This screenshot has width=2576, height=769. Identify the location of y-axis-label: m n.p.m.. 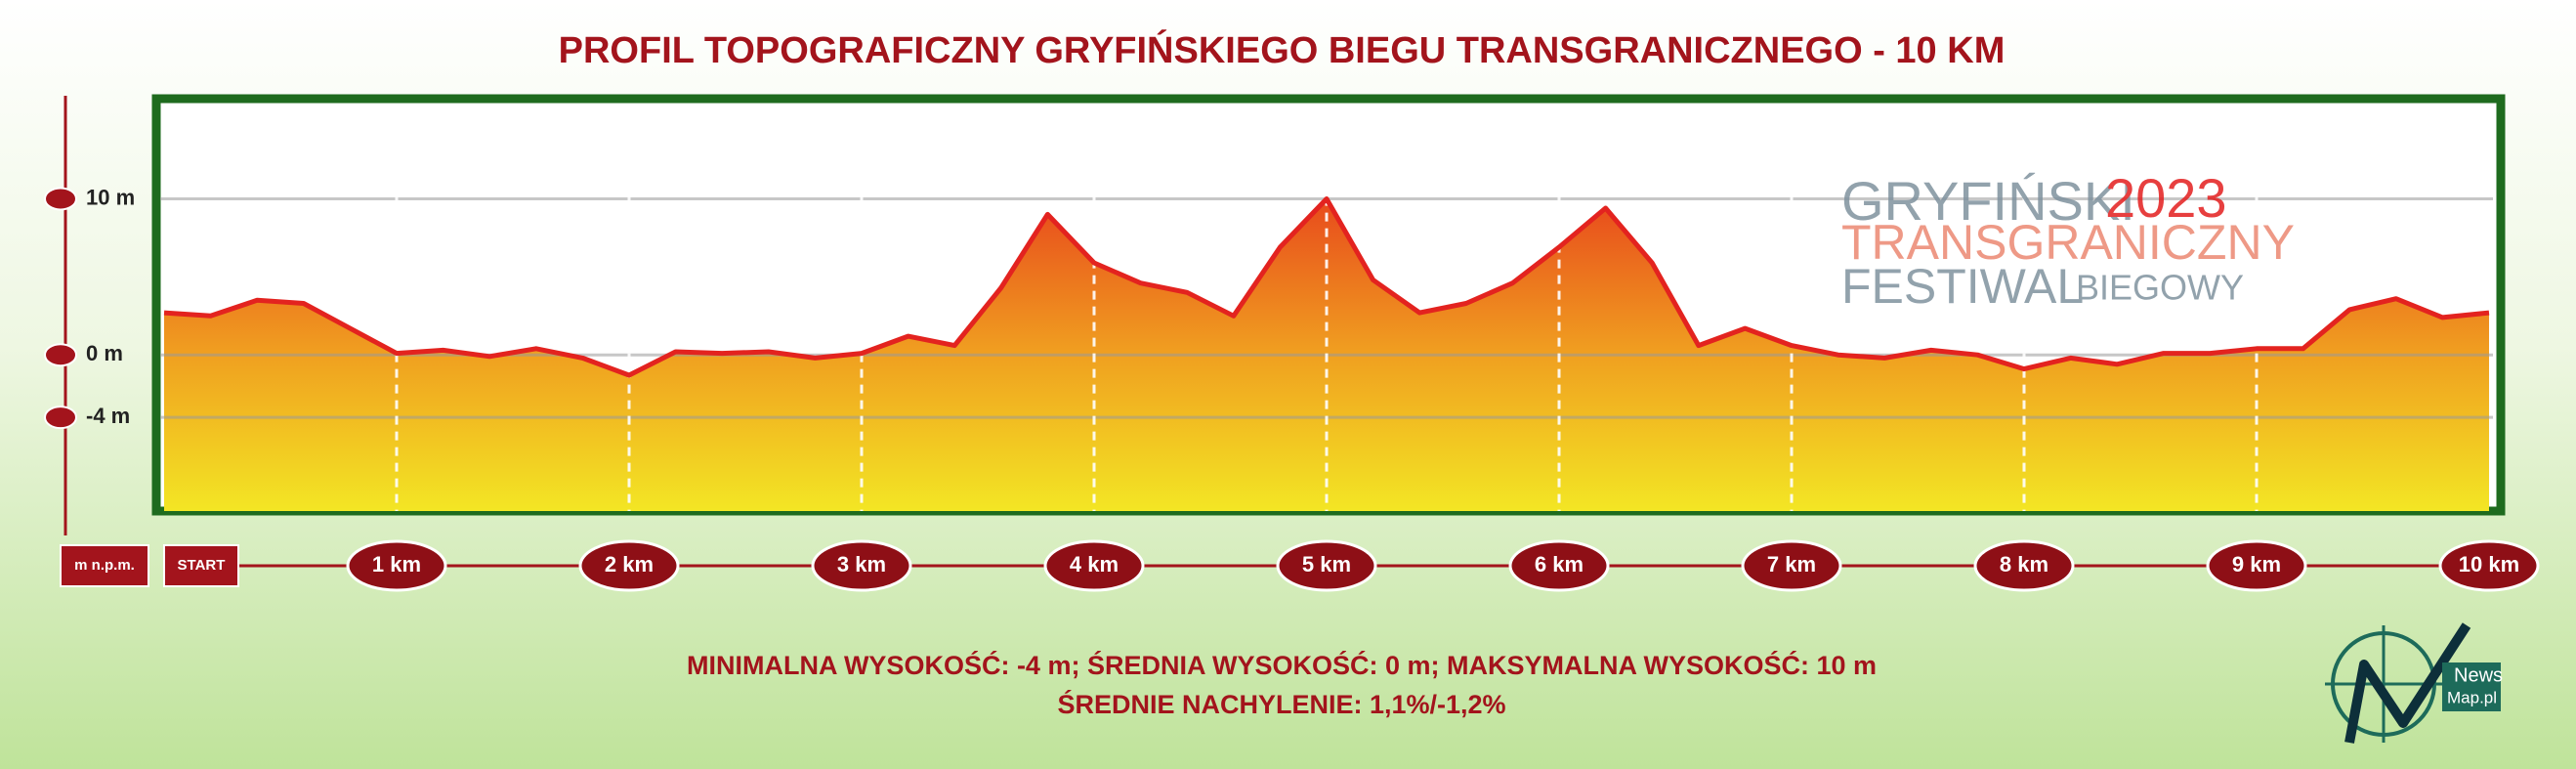
(104, 565).